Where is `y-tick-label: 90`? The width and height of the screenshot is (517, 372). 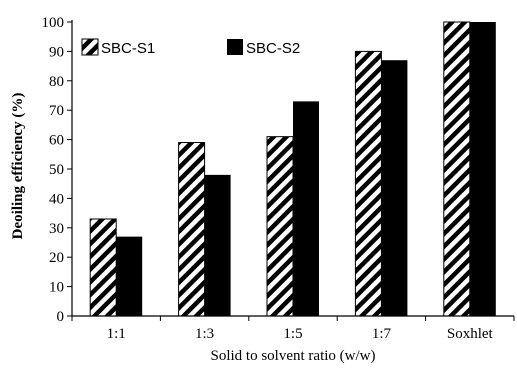 y-tick-label: 90 is located at coordinates (56, 52).